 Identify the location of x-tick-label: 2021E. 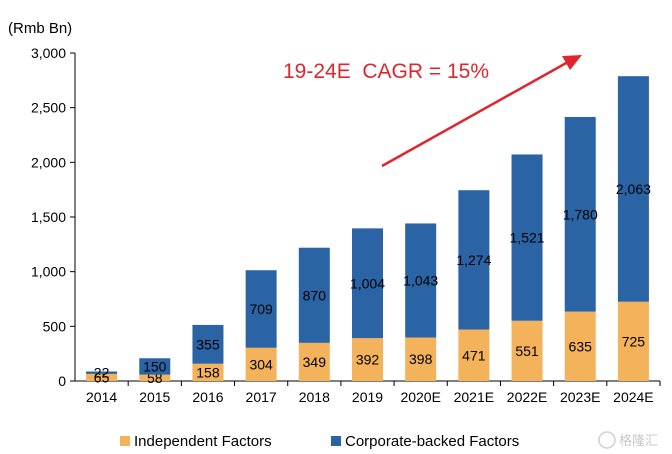
(474, 397).